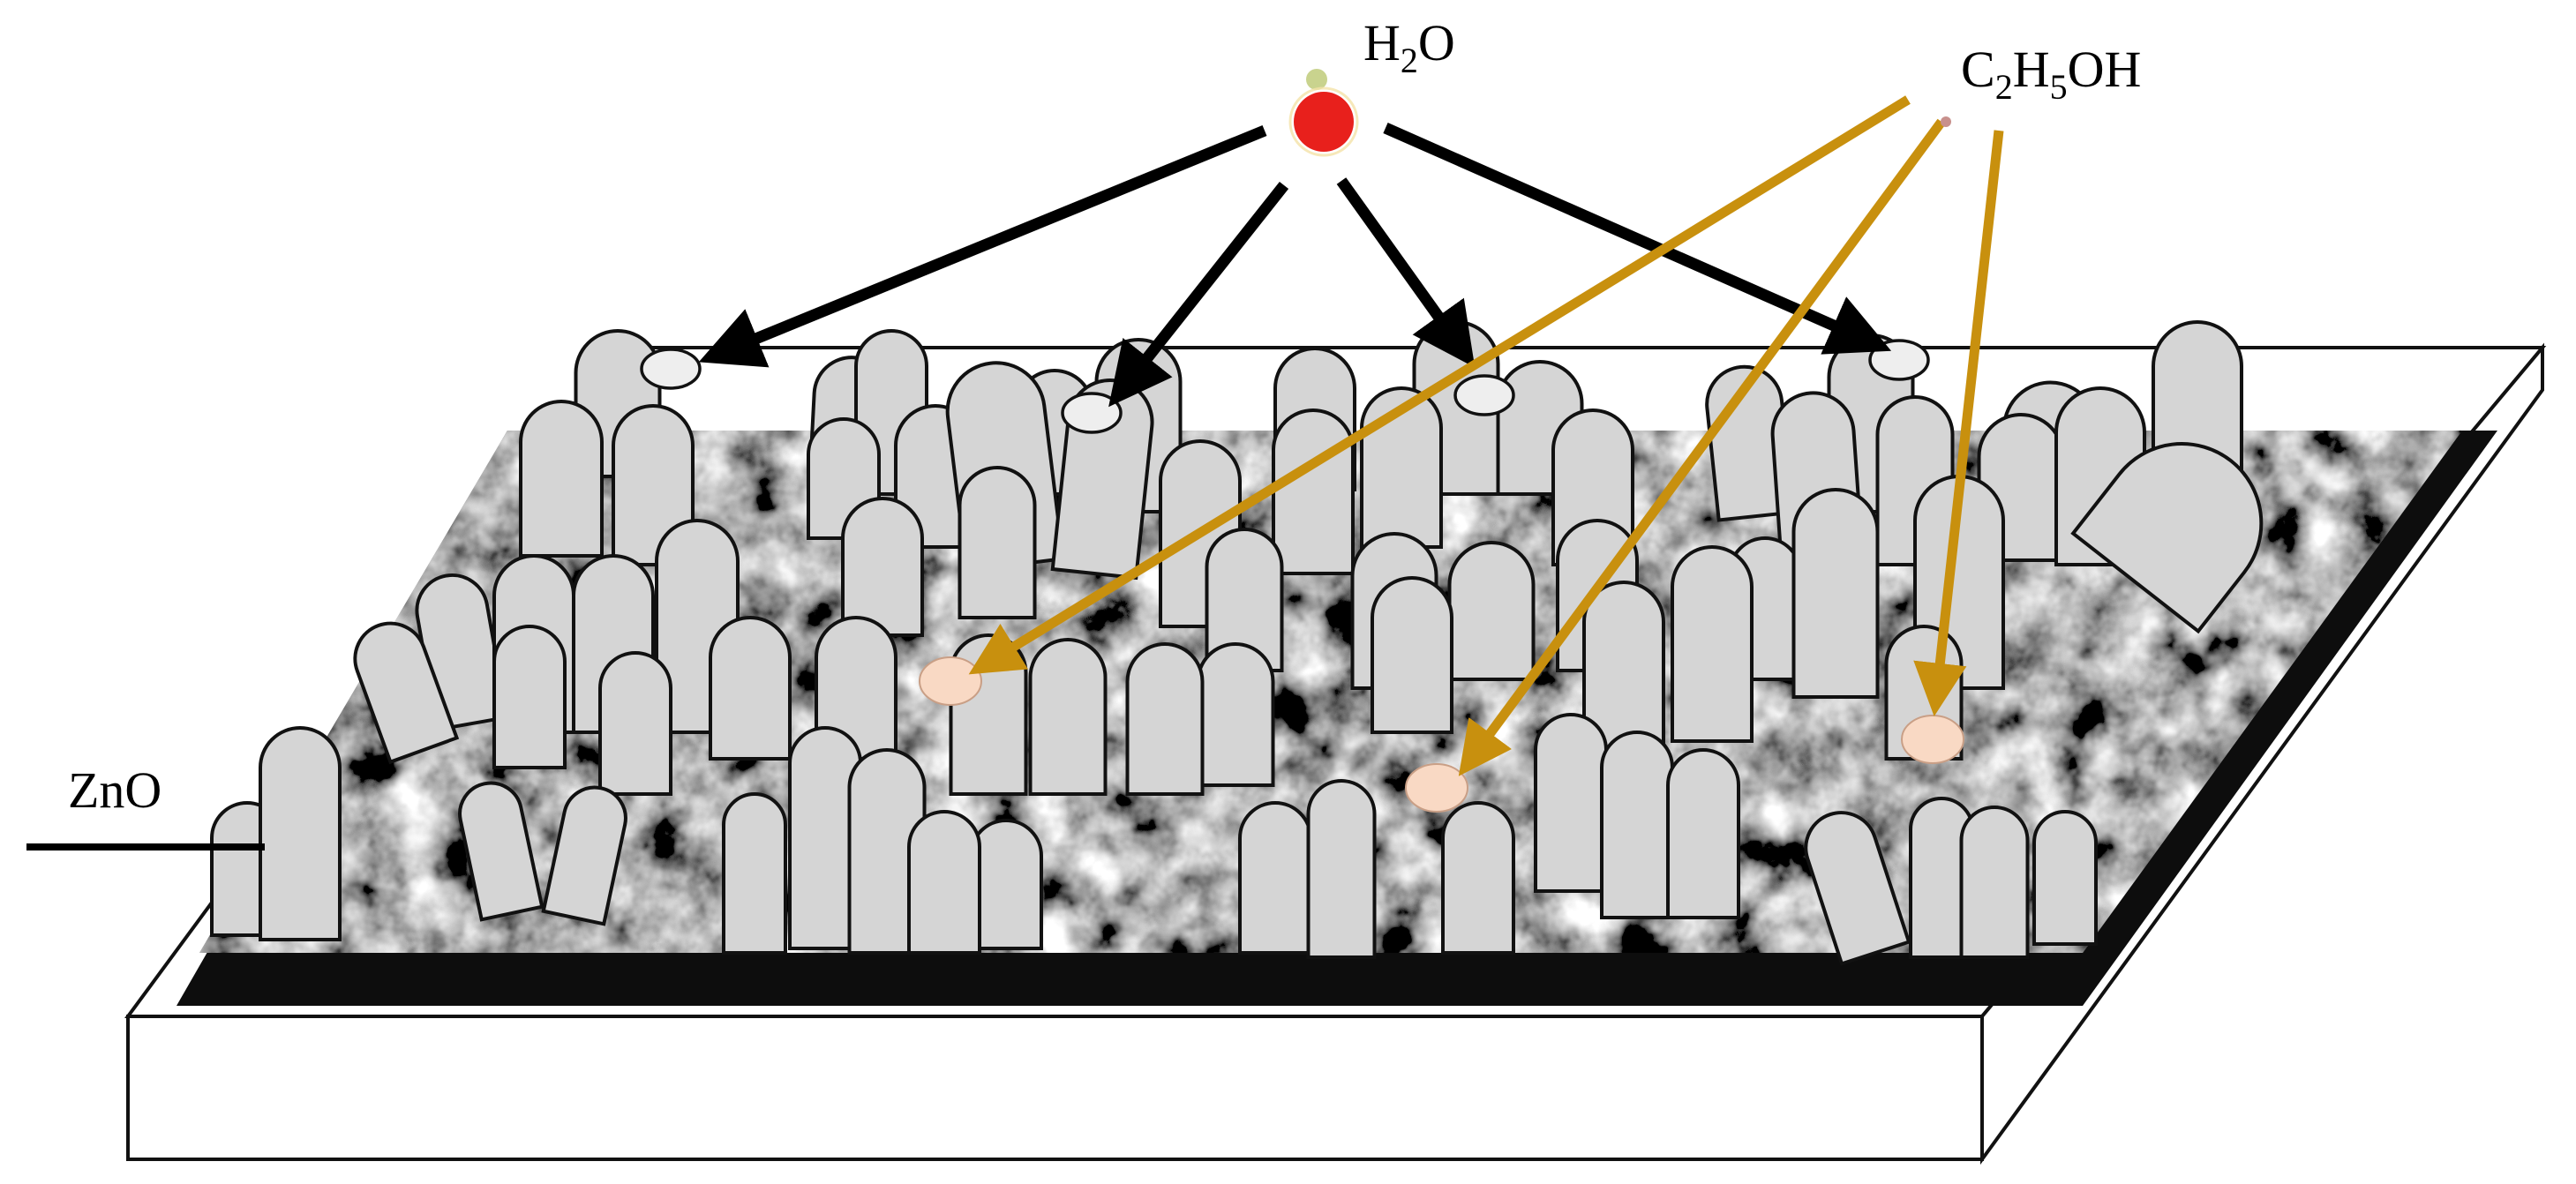  What do you see at coordinates (1055, 1088) in the screenshot?
I see `substrate-front` at bounding box center [1055, 1088].